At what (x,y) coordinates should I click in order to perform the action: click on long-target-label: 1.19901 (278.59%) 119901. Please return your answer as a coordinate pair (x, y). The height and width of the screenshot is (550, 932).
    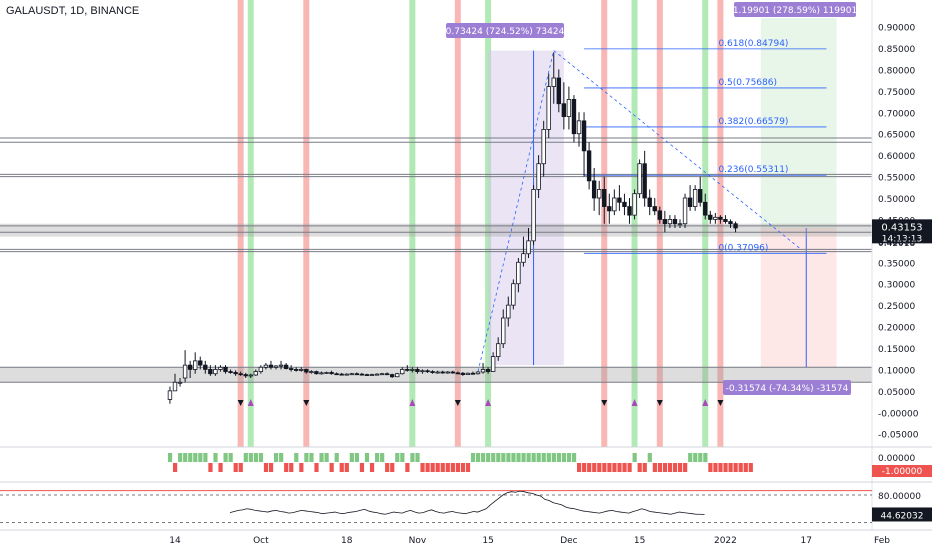
    Looking at the image, I should click on (795, 11).